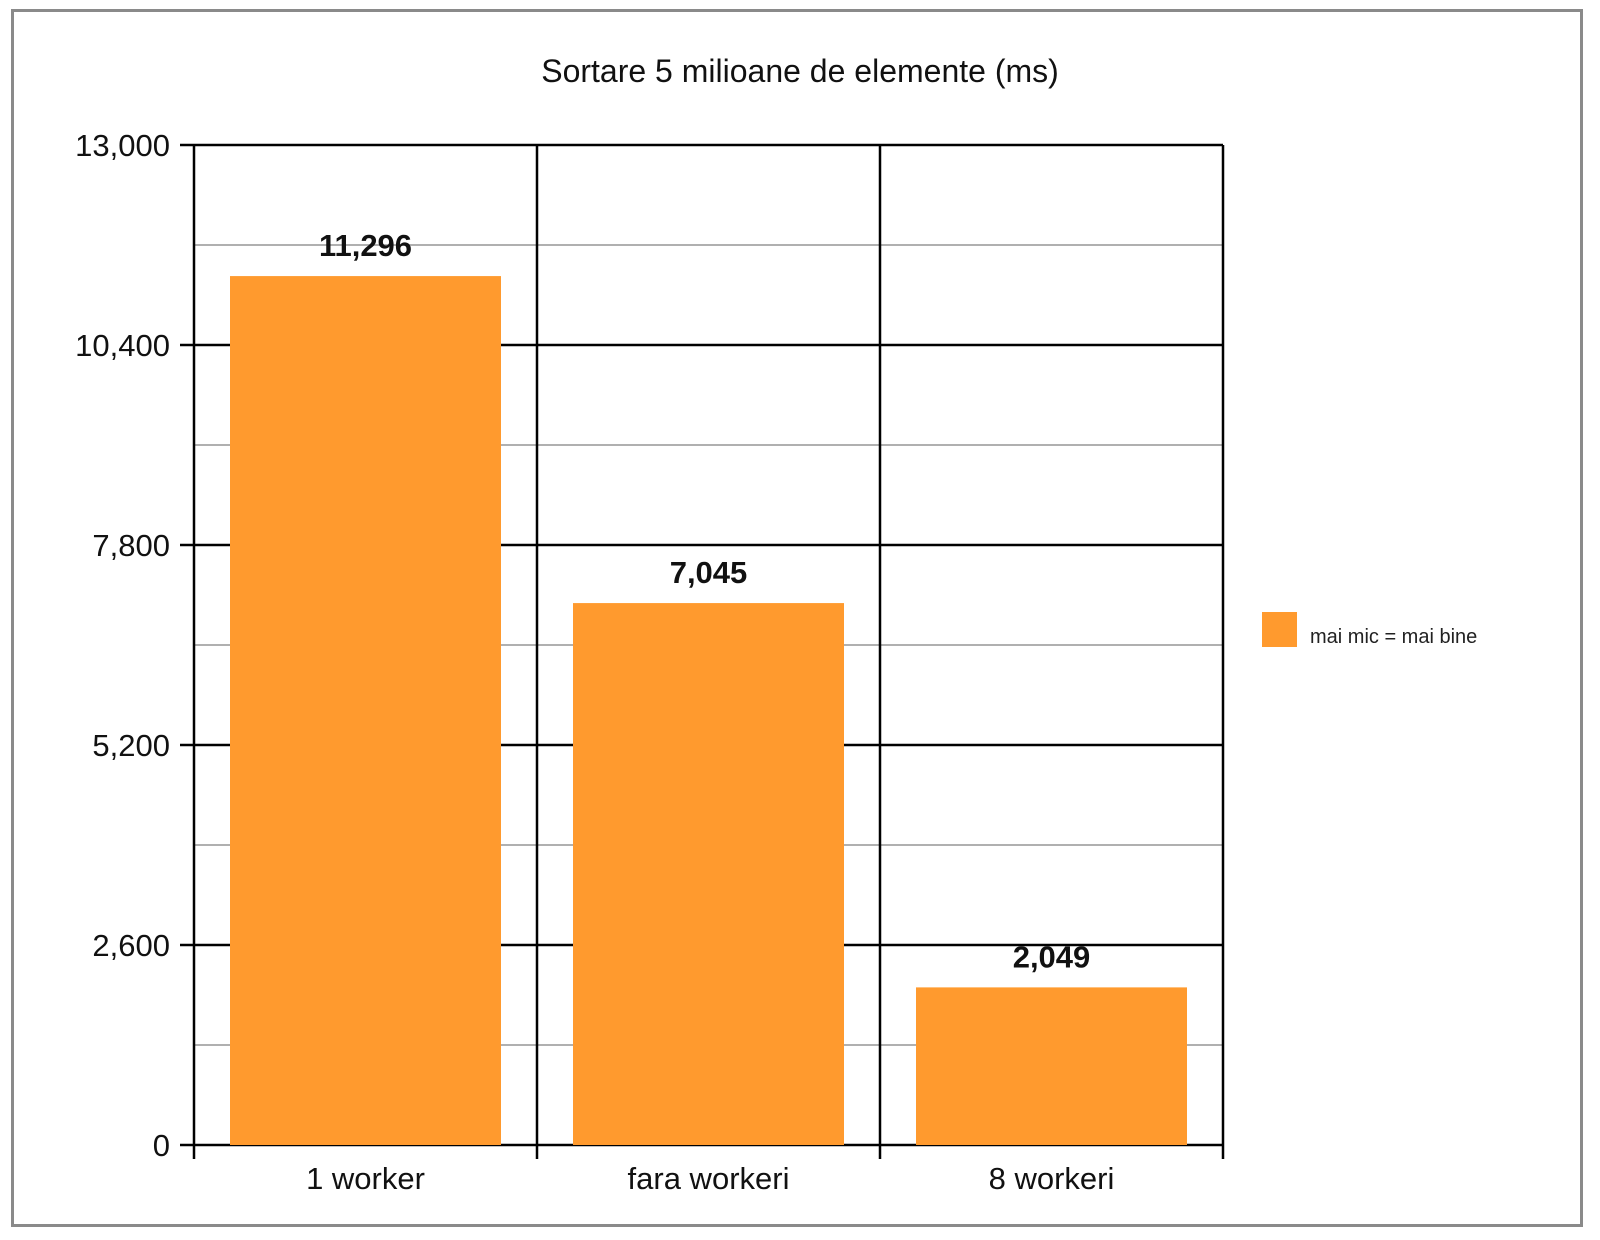 This screenshot has width=1600, height=1240. I want to click on bar-fara-workeri, so click(708, 874).